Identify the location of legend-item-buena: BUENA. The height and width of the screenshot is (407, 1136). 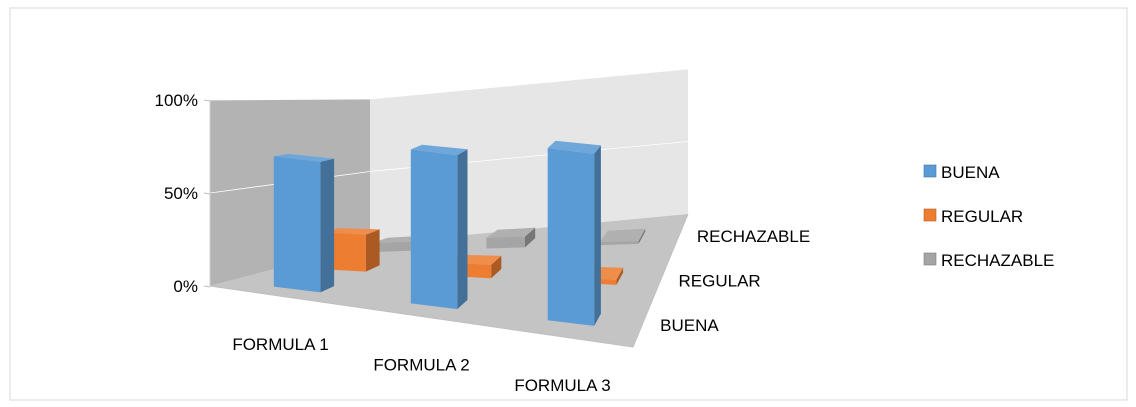
(961, 172).